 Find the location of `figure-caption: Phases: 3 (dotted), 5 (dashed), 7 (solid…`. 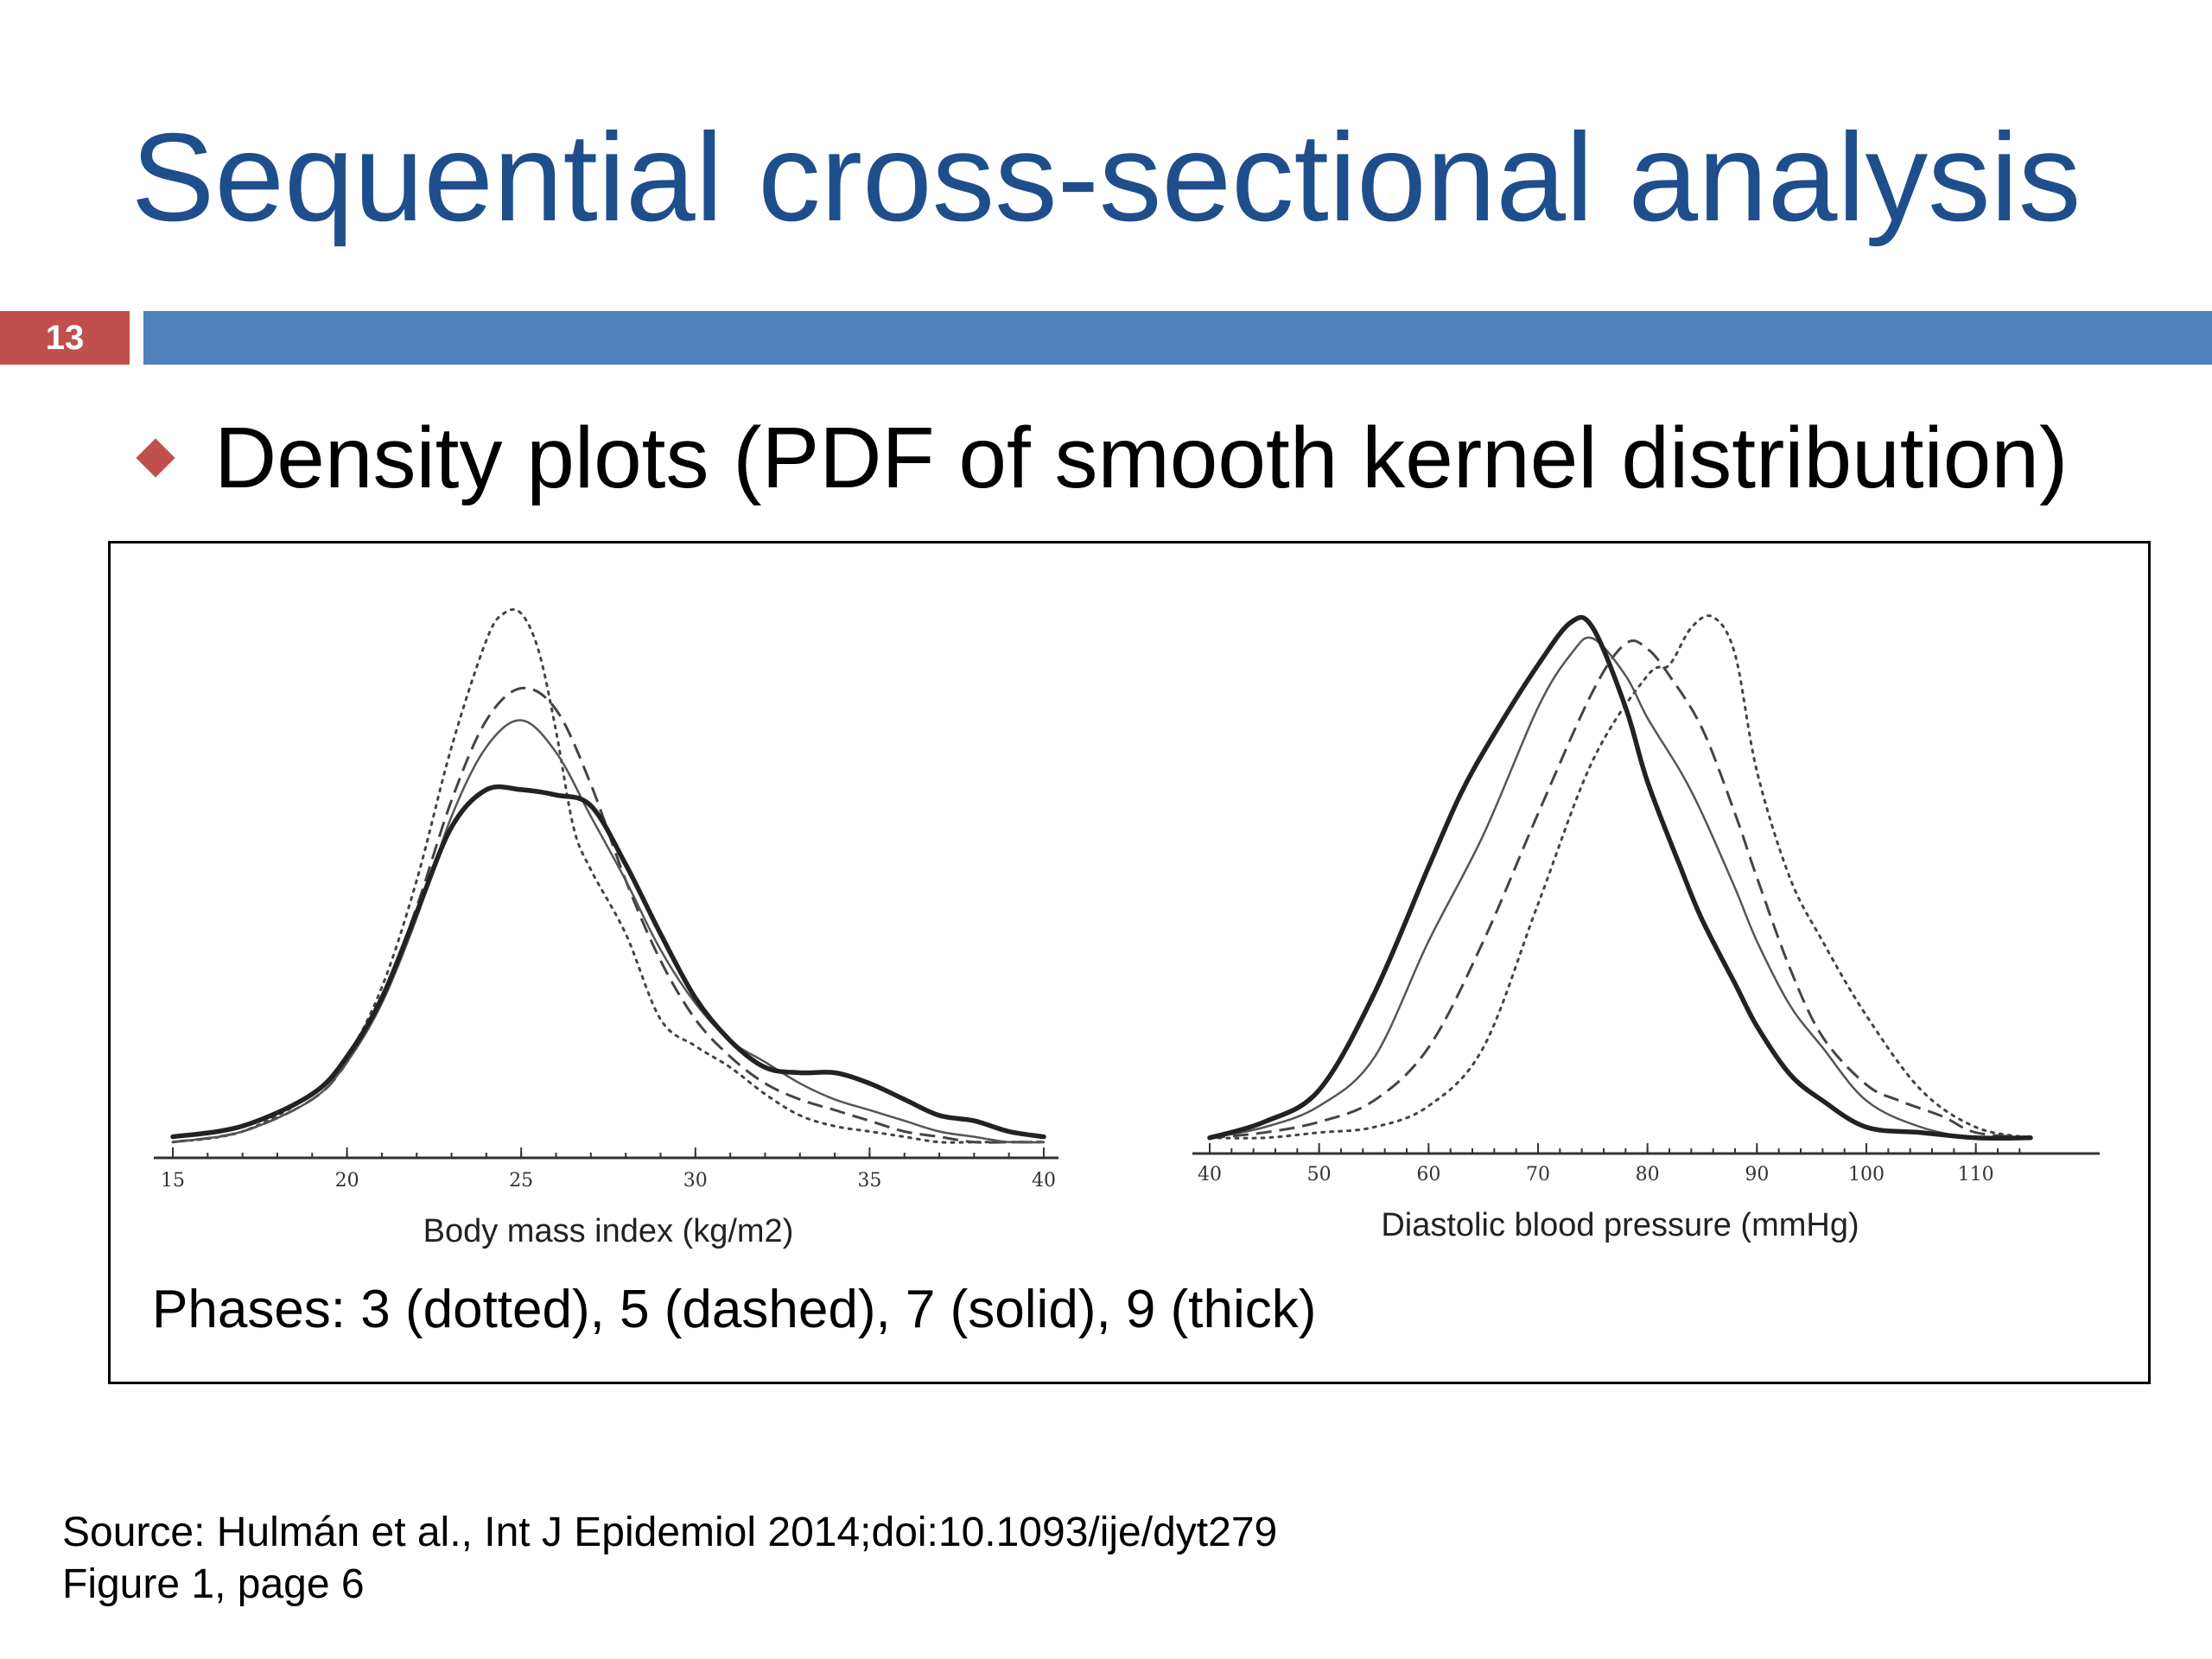

figure-caption: Phases: 3 (dotted), 5 (dashed), 7 (solid… is located at coordinates (734, 1309).